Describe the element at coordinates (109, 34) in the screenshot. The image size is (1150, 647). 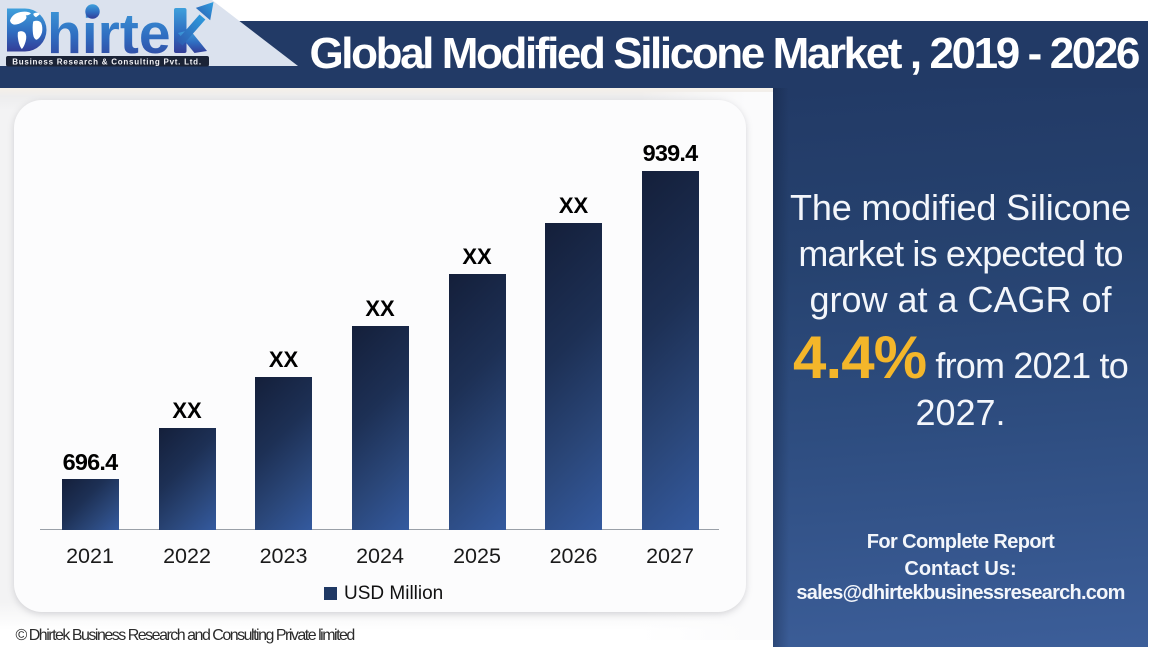
I see `svg-text: hirte` at that location.